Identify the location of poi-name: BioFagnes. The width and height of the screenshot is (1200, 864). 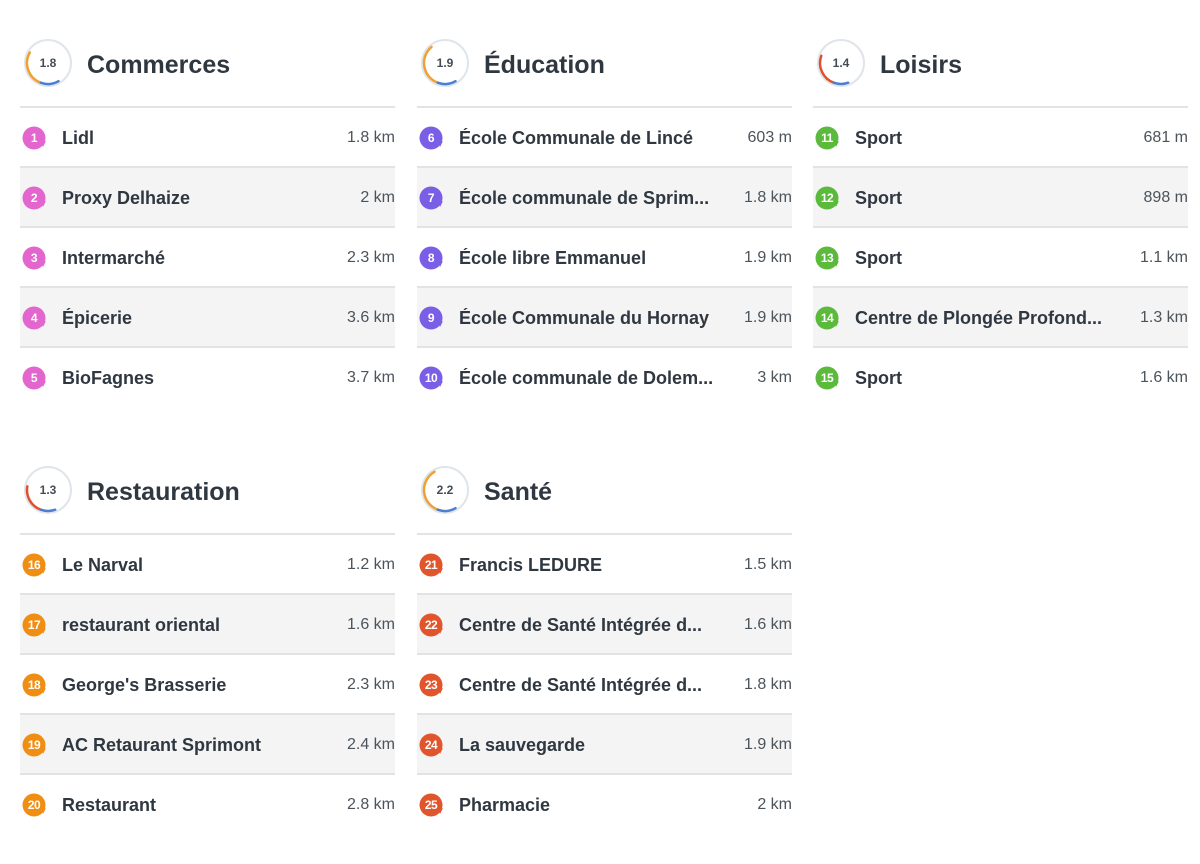
(108, 378).